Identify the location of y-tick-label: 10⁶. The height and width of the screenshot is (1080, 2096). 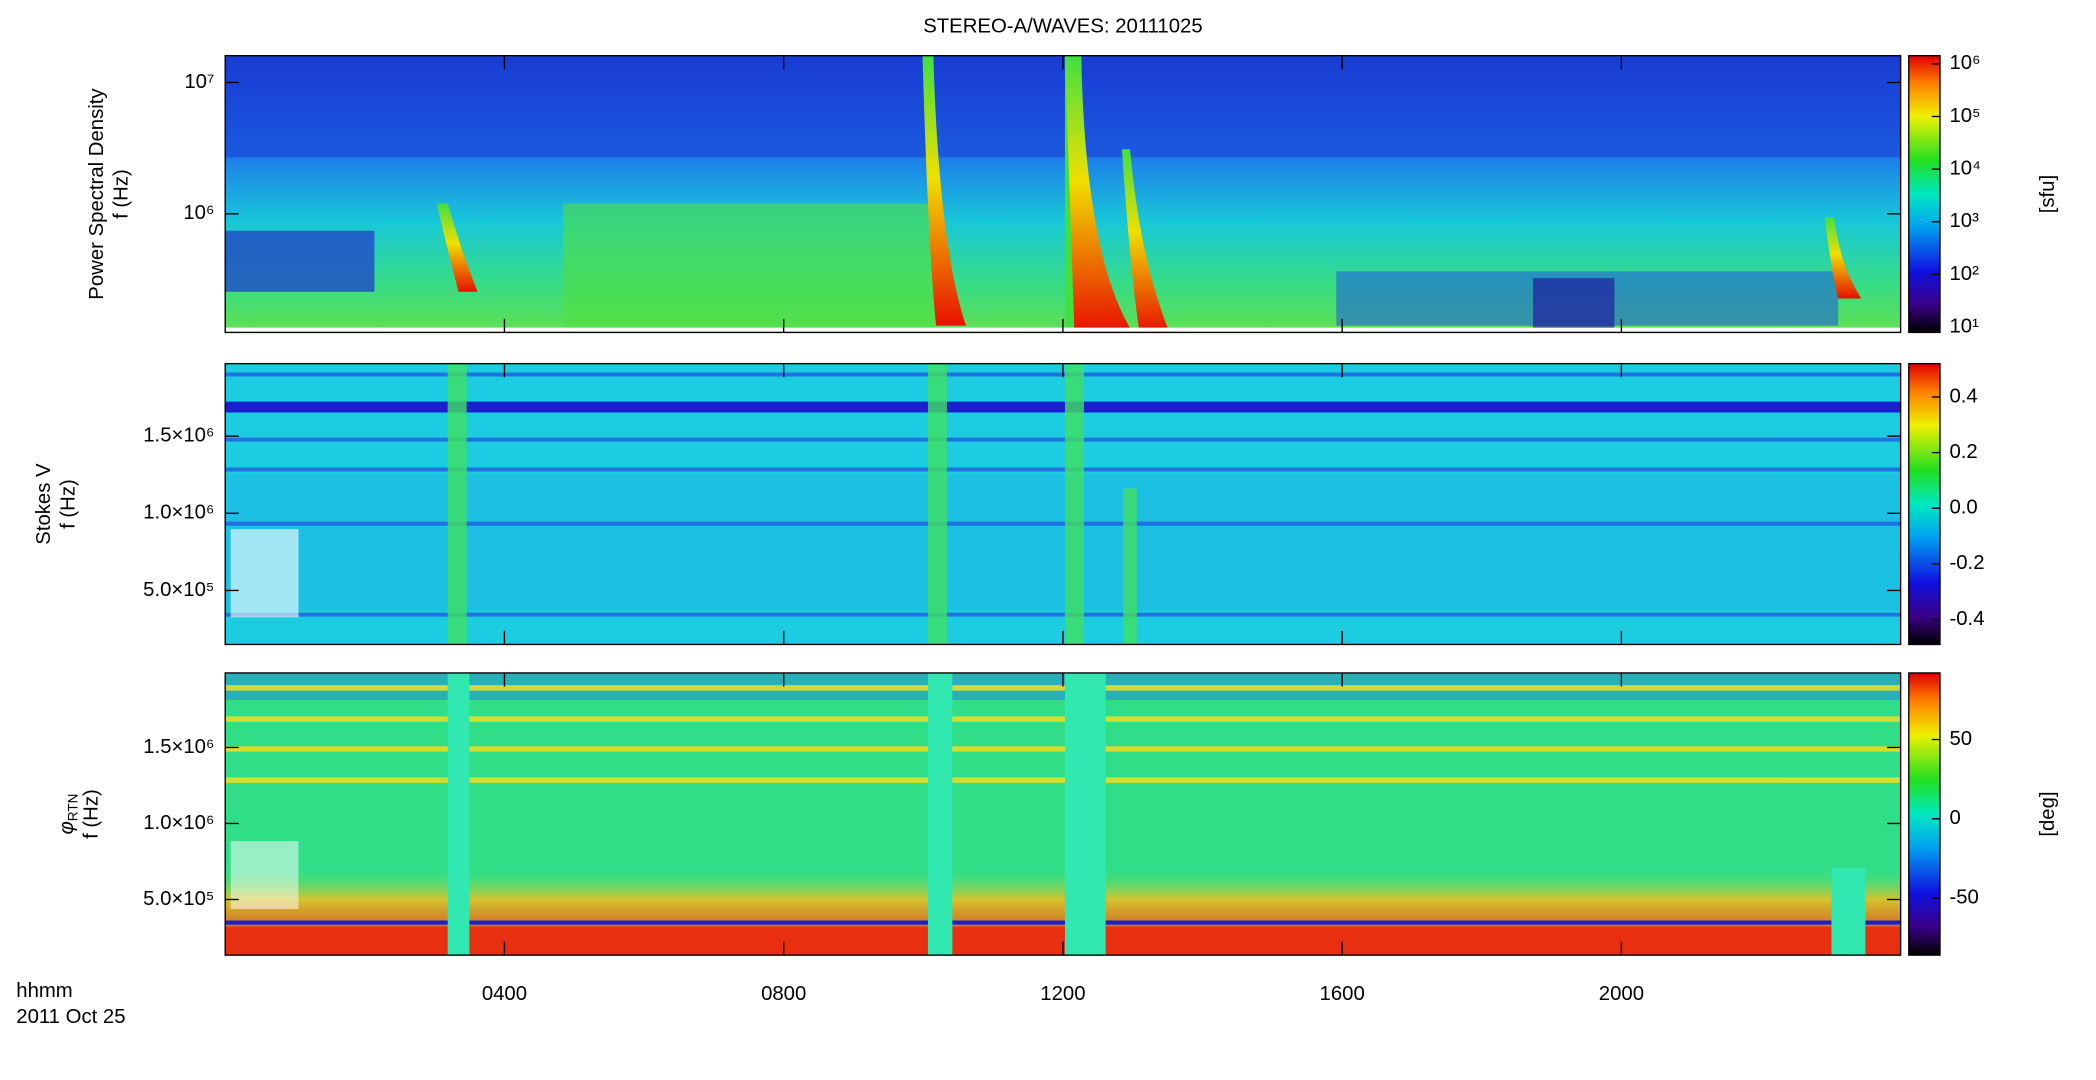
(198, 213).